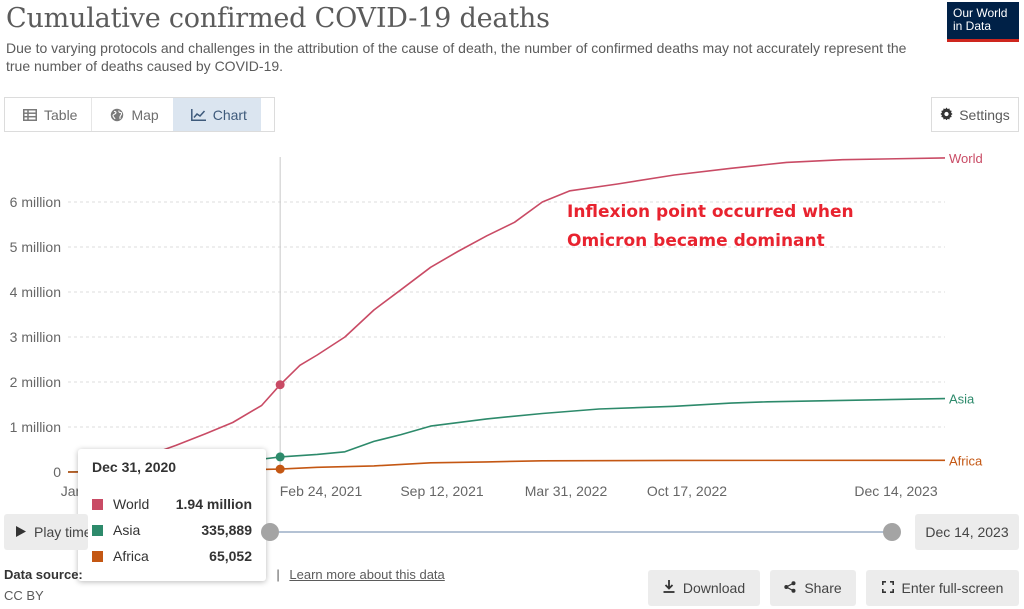 The image size is (1024, 609). Describe the element at coordinates (321, 491) in the screenshot. I see `x-tick-label: Feb 24, 2021` at that location.